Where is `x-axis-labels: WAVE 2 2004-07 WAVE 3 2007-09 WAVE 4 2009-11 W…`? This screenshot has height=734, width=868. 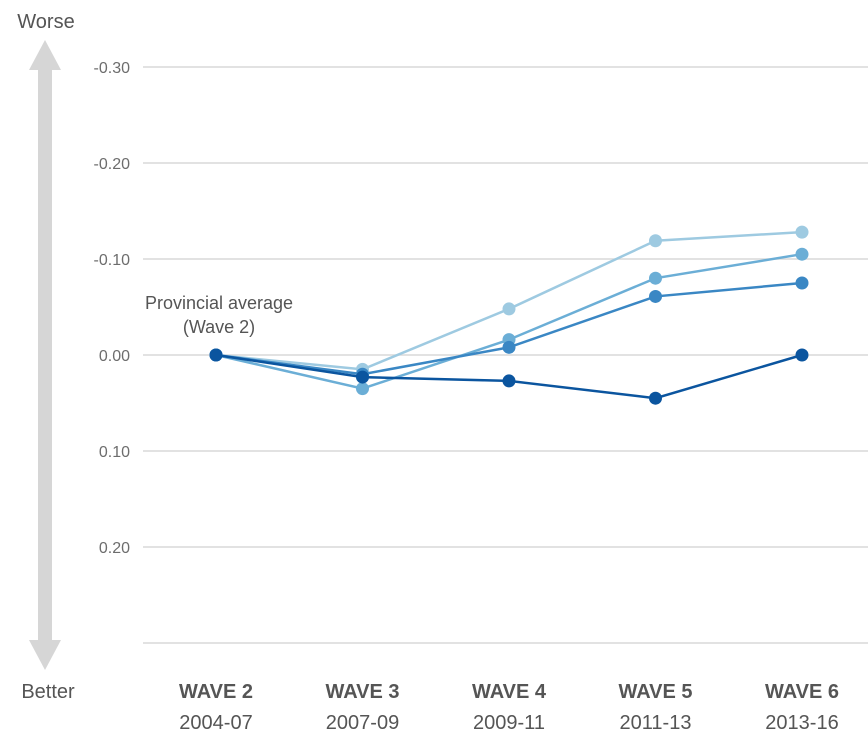 x-axis-labels: WAVE 2 2004-07 WAVE 3 2007-09 WAVE 4 2009-11 W… is located at coordinates (509, 707).